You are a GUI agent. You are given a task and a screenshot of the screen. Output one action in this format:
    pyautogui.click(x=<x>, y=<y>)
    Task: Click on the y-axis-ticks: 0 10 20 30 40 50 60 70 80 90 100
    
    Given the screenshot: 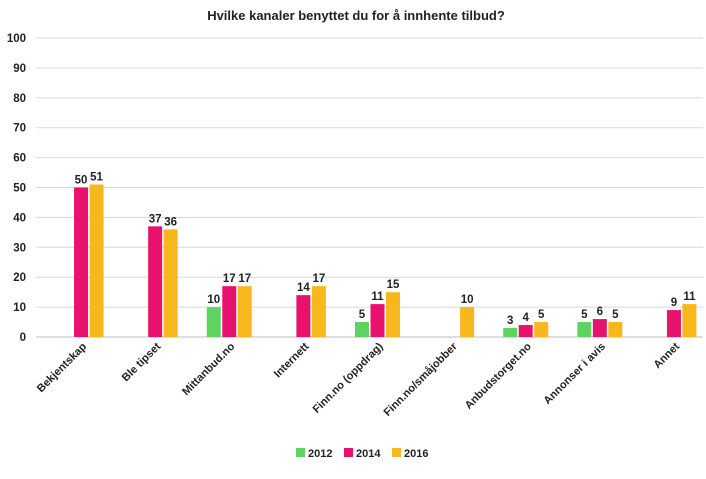 What is the action you would take?
    pyautogui.click(x=16, y=188)
    